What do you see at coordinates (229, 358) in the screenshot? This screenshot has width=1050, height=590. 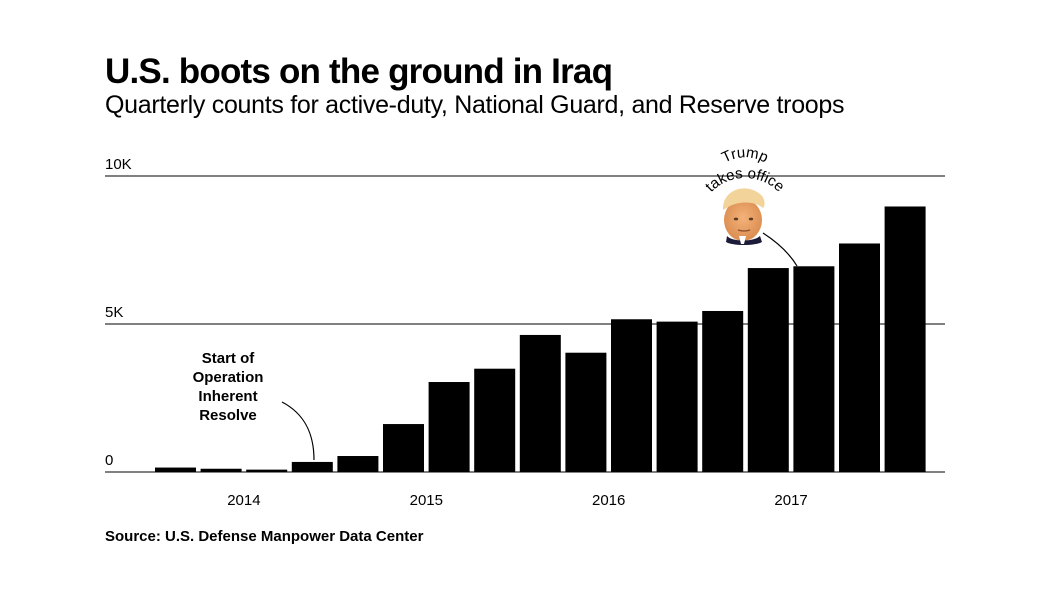 I see `operation-annotation-line: Start of` at bounding box center [229, 358].